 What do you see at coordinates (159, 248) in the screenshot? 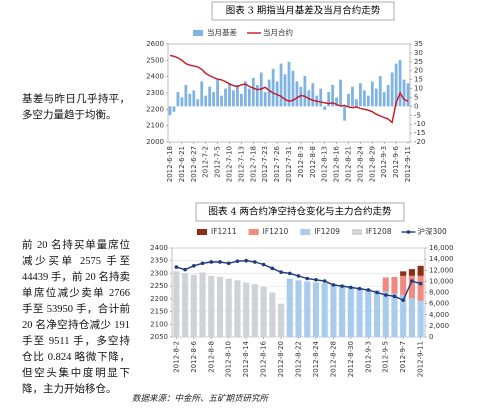
I see `y-tick-label: 2400` at bounding box center [159, 248].